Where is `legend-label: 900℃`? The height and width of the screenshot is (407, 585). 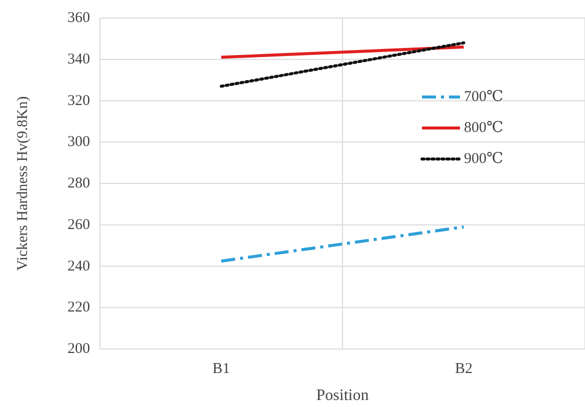 legend-label: 900℃ is located at coordinates (484, 159).